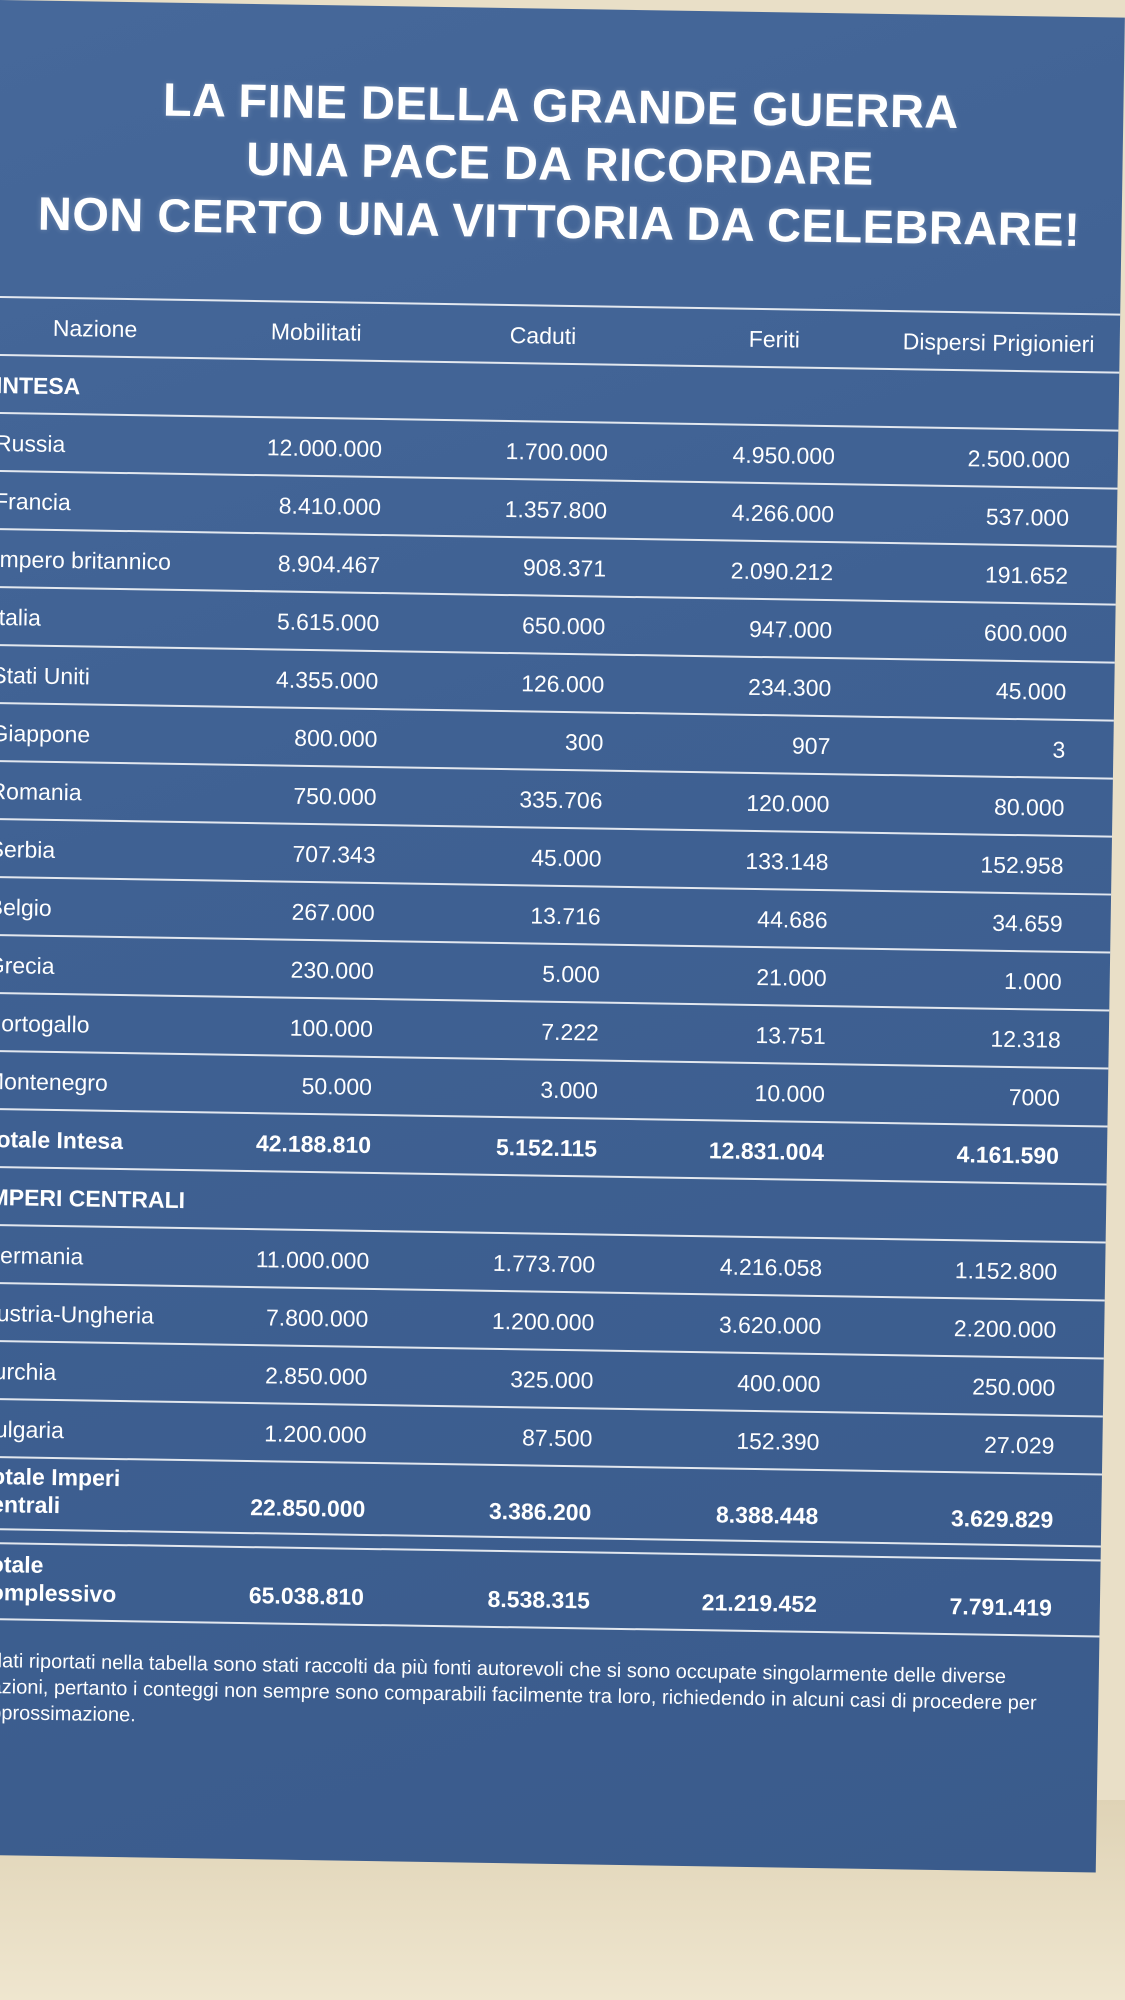 The image size is (1125, 2000). I want to click on cell-value: 947.000, so click(790, 629).